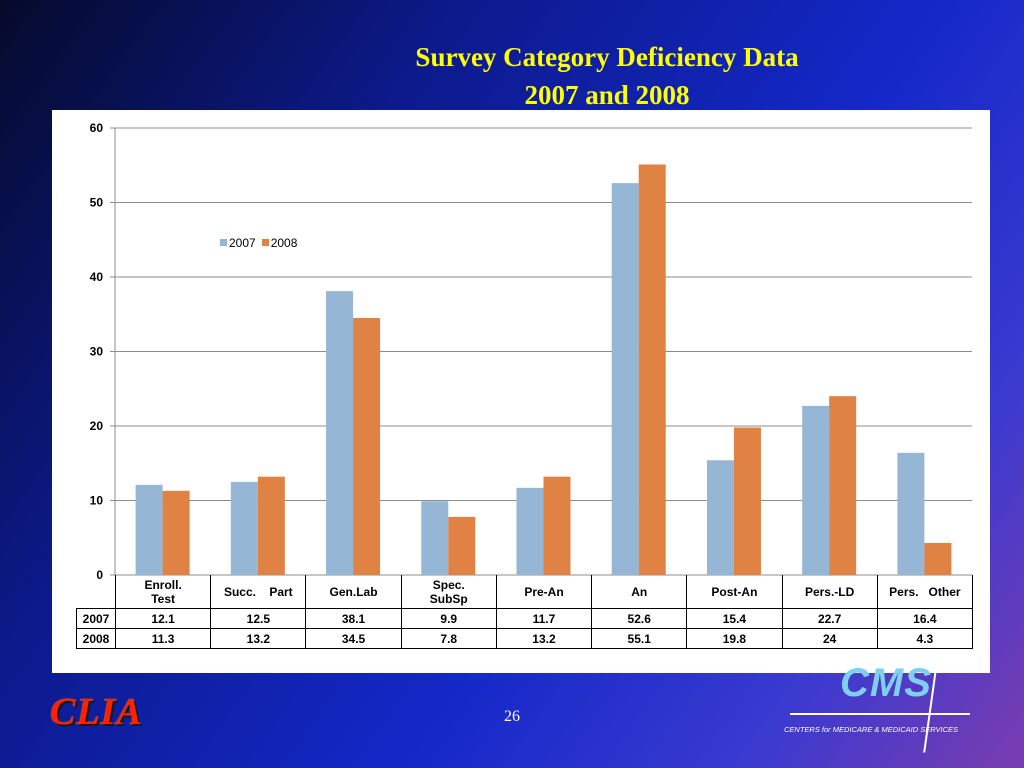  I want to click on table-row: 2008 11.3 13.2 34.5 7.8 13.2 55.1 19.8 24 4.3, so click(524, 638).